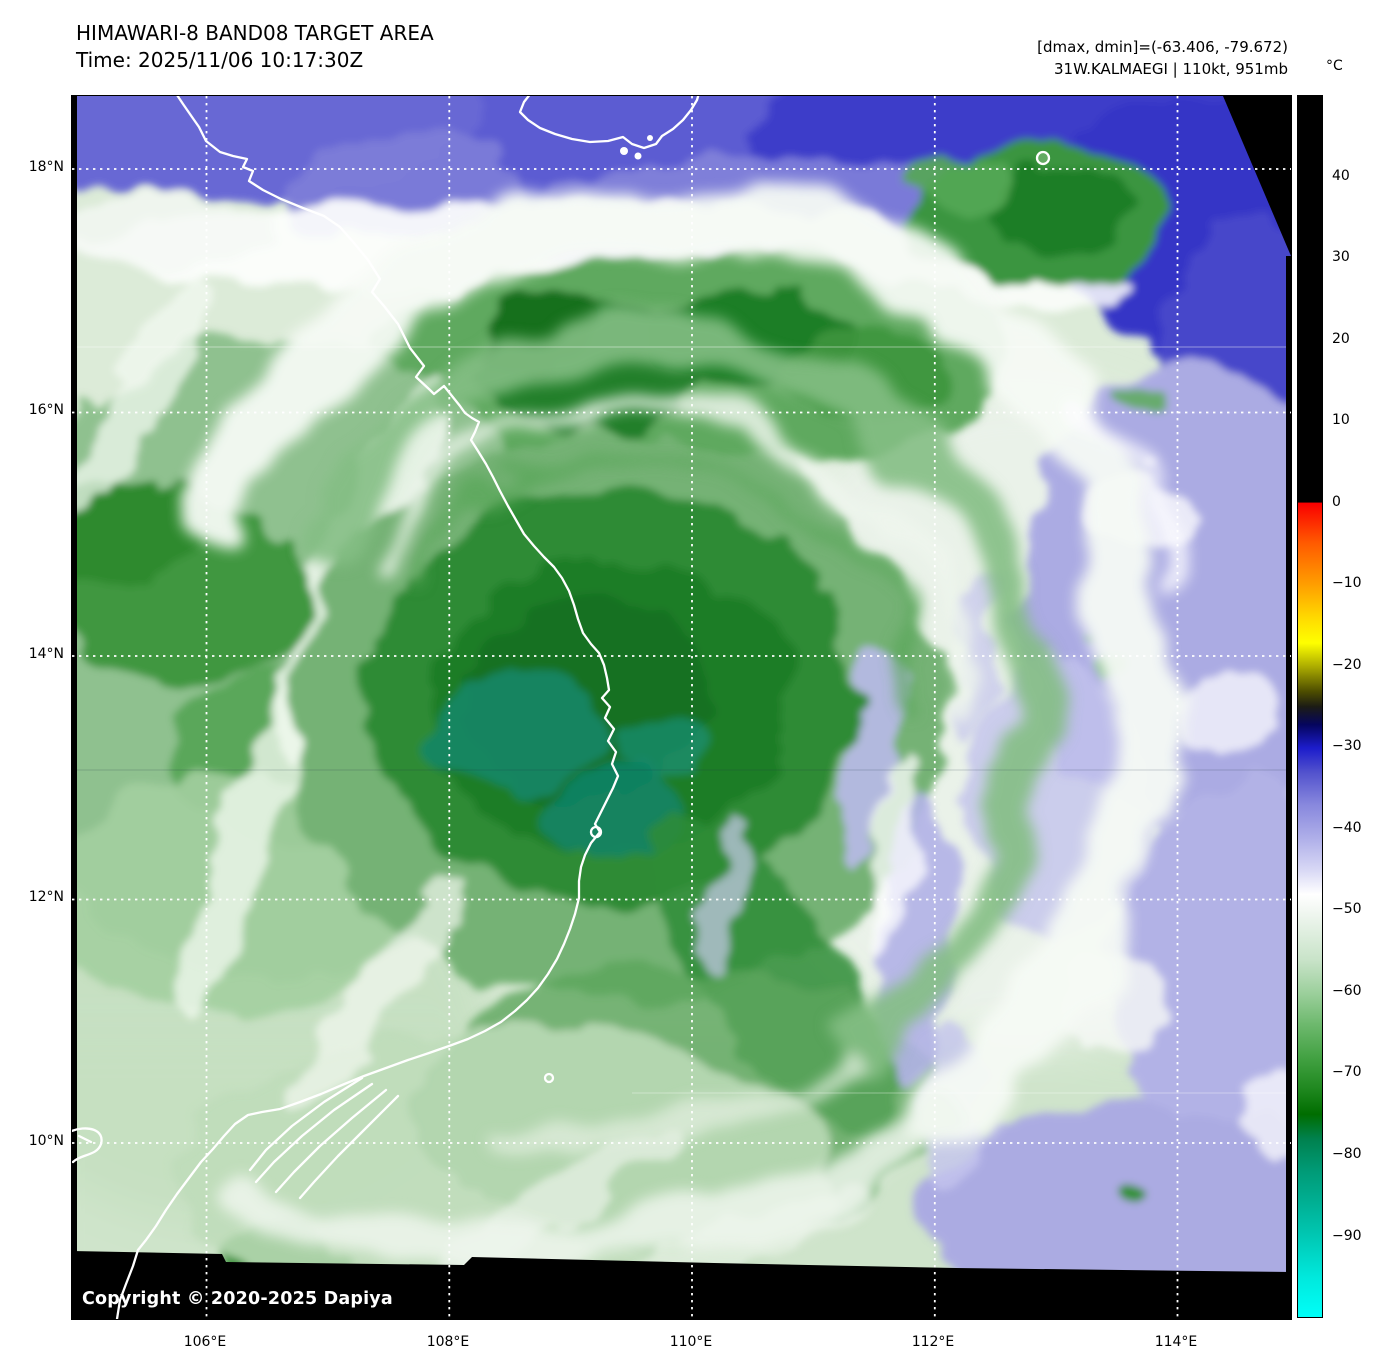  I want to click on colorbar-tick: 0, so click(1336, 502).